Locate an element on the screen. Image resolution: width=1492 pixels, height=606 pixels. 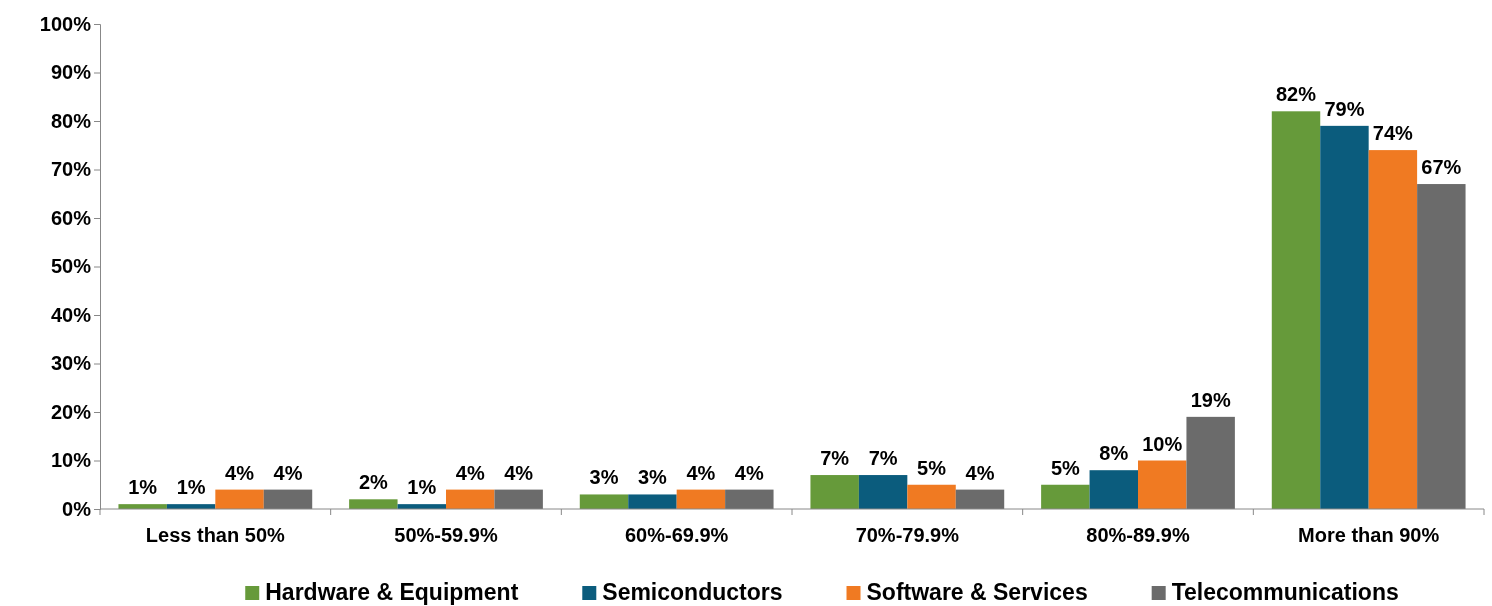
x-tick-label: 60%-69.9% is located at coordinates (676, 535).